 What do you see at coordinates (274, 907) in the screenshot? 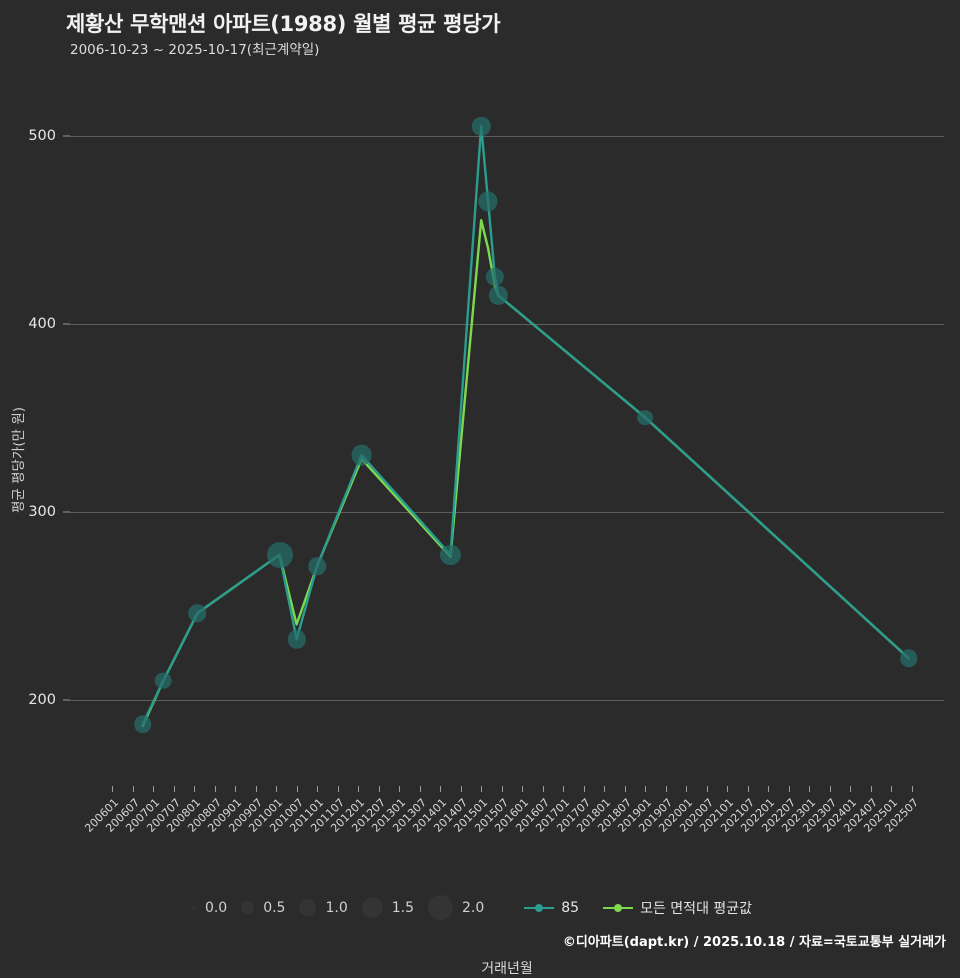
I see `size-legend-label: 0.5` at bounding box center [274, 907].